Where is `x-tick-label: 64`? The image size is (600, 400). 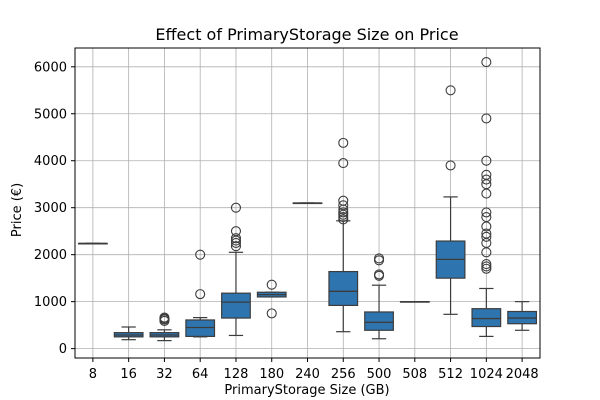
x-tick-label: 64 is located at coordinates (200, 374).